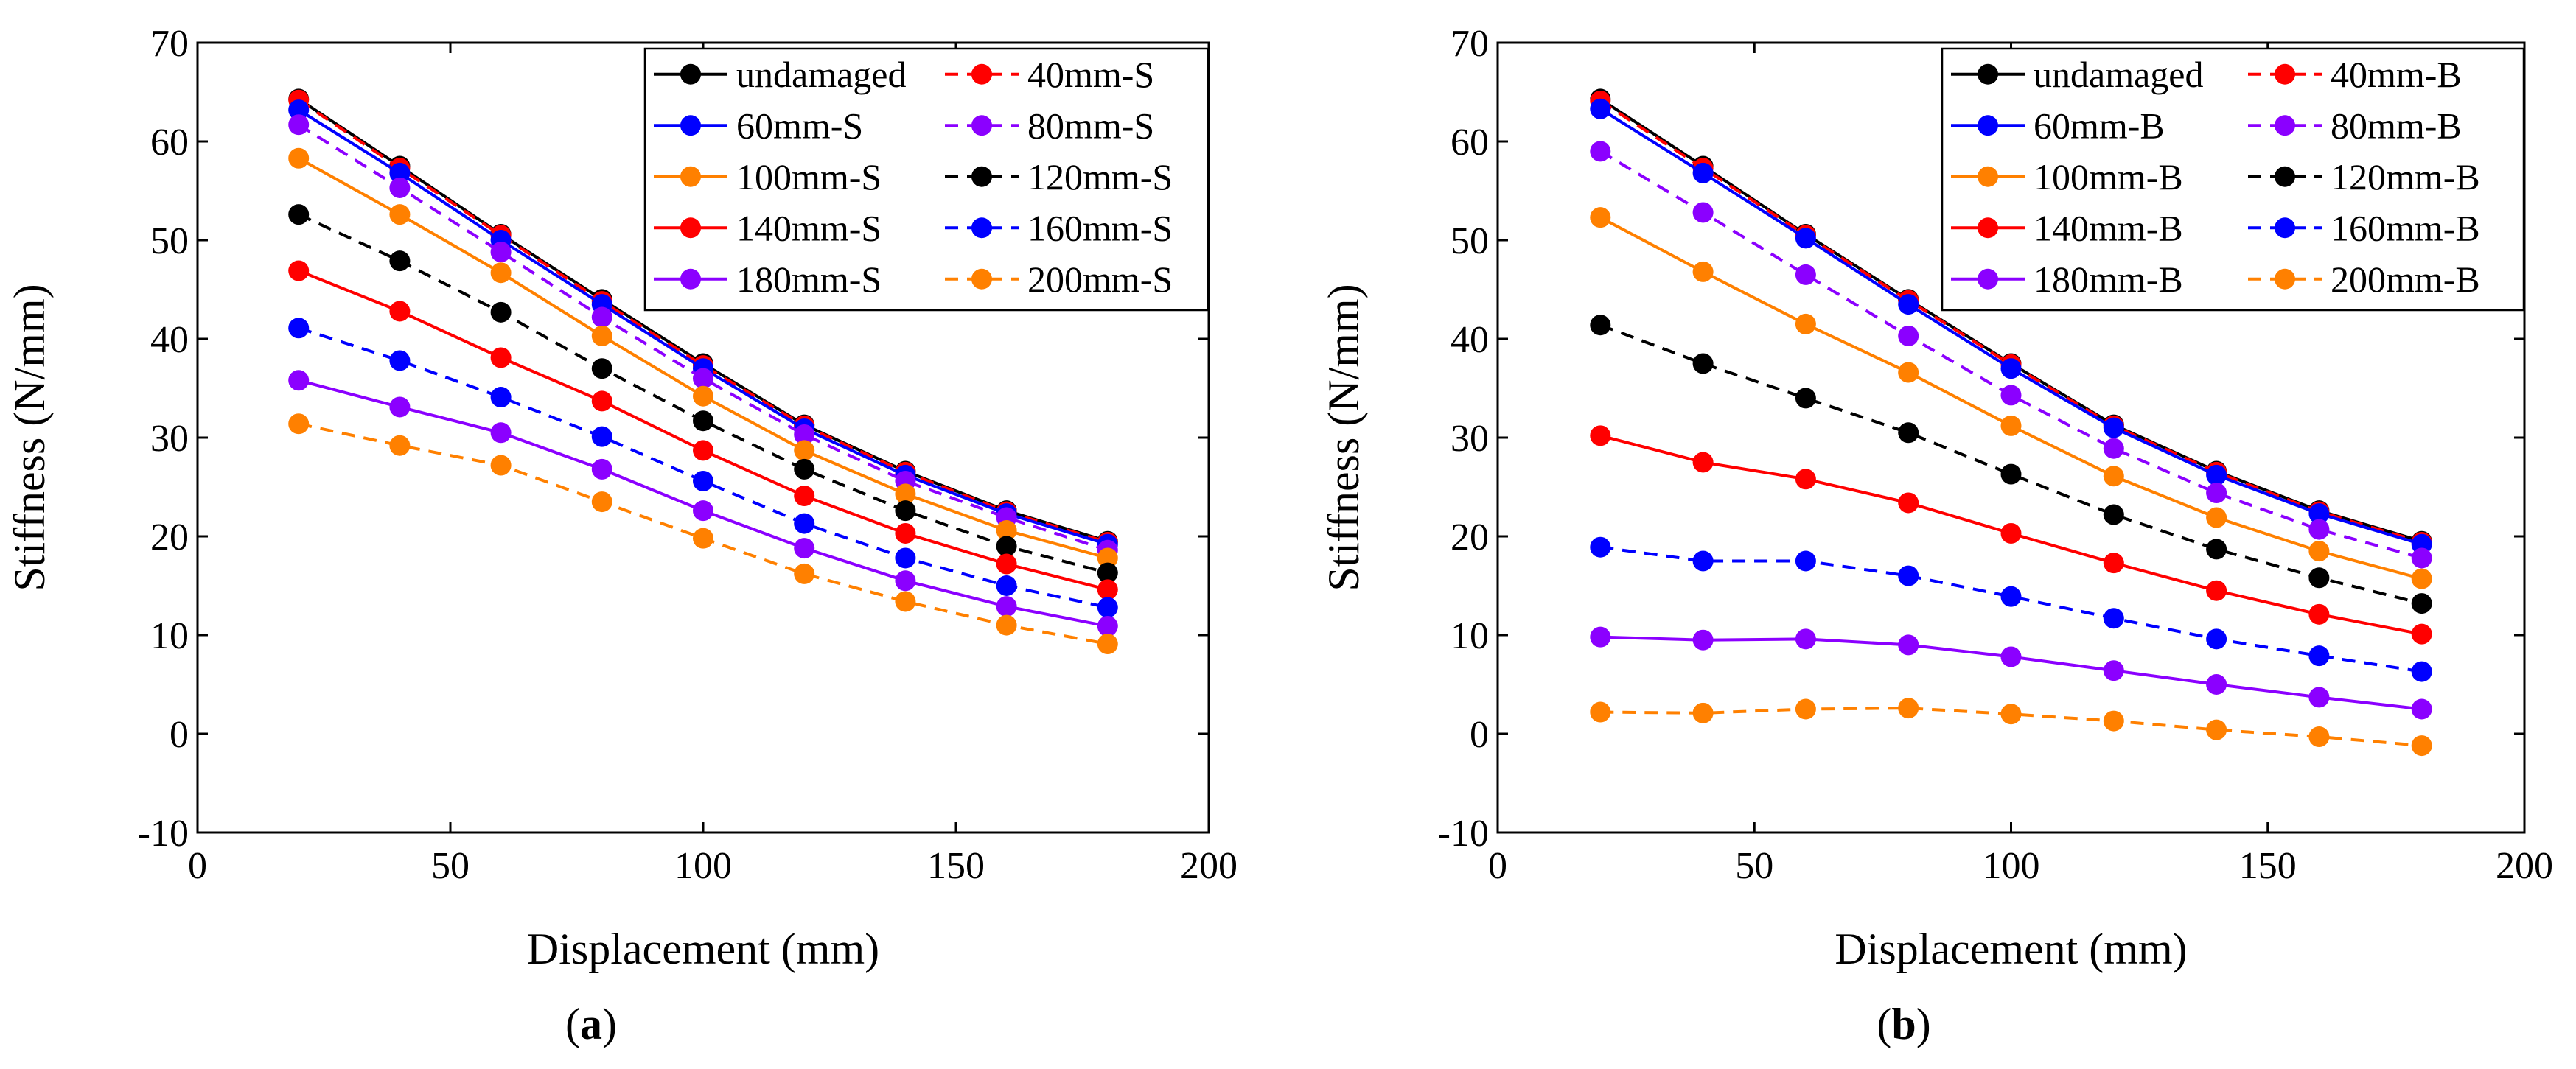  I want to click on legend-item: 140mm-S, so click(768, 227).